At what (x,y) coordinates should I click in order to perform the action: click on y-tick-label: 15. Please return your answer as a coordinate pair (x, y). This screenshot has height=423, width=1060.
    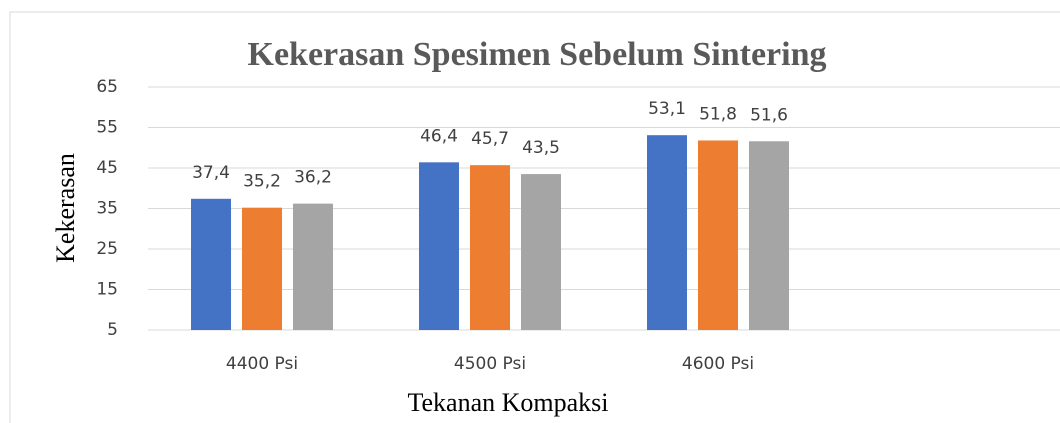
    Looking at the image, I should click on (107, 290).